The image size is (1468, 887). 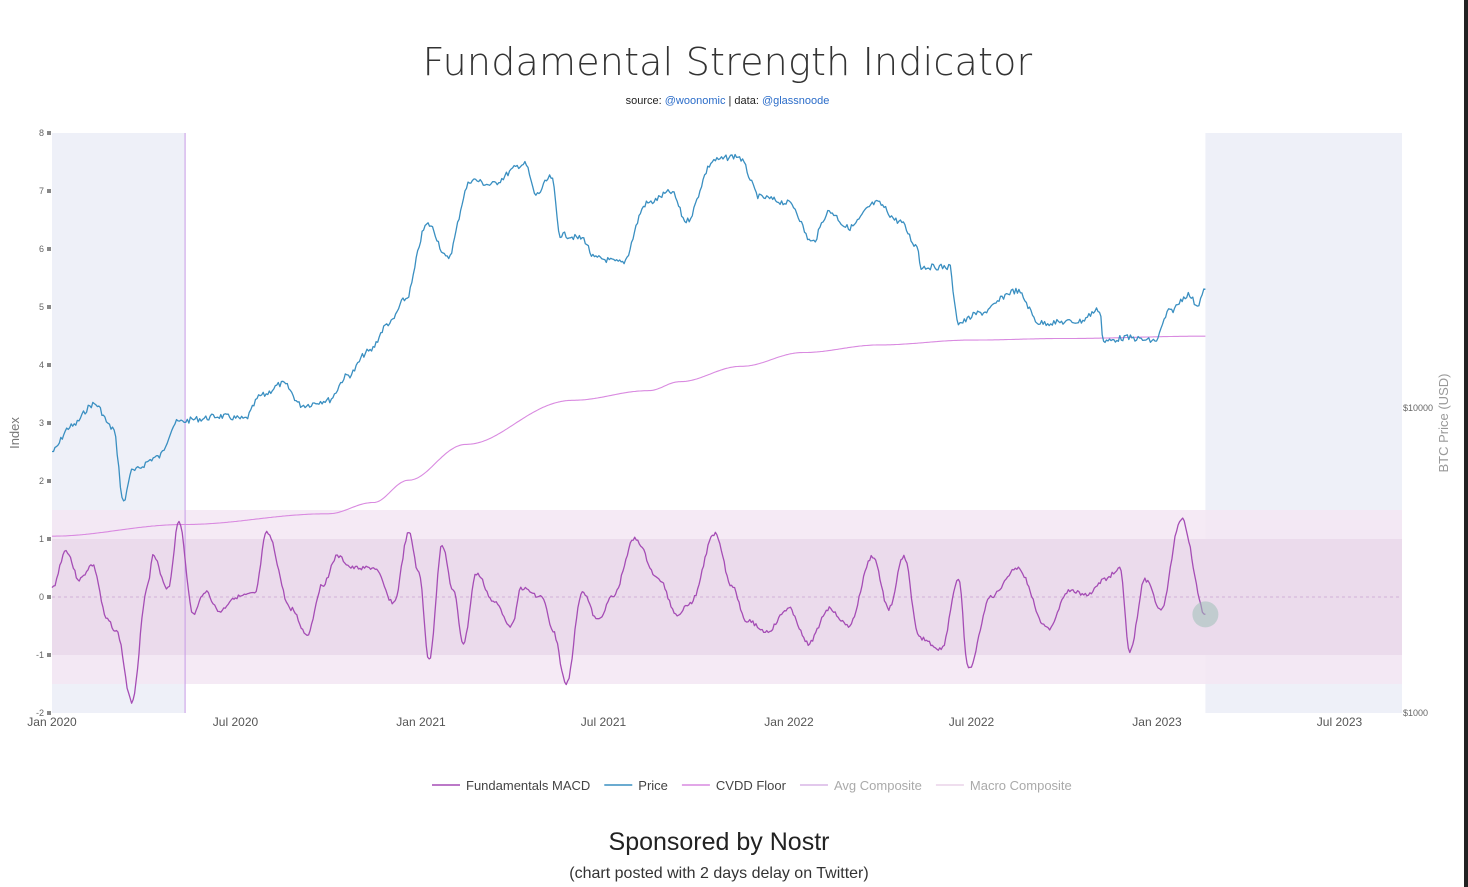 What do you see at coordinates (41, 539) in the screenshot?
I see `y-tick-label-3: 1` at bounding box center [41, 539].